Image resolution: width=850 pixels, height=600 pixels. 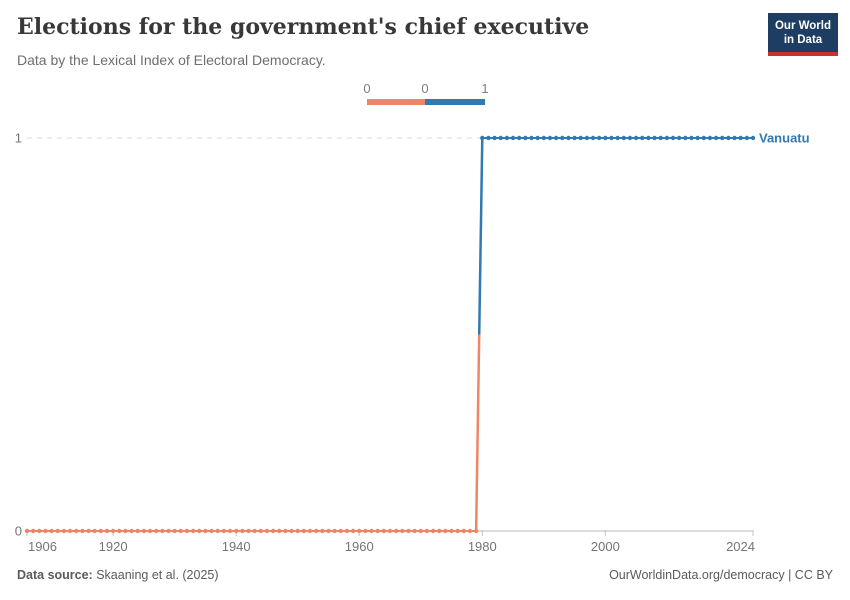 What do you see at coordinates (802, 26) in the screenshot?
I see `owid-logo-line1: Our World` at bounding box center [802, 26].